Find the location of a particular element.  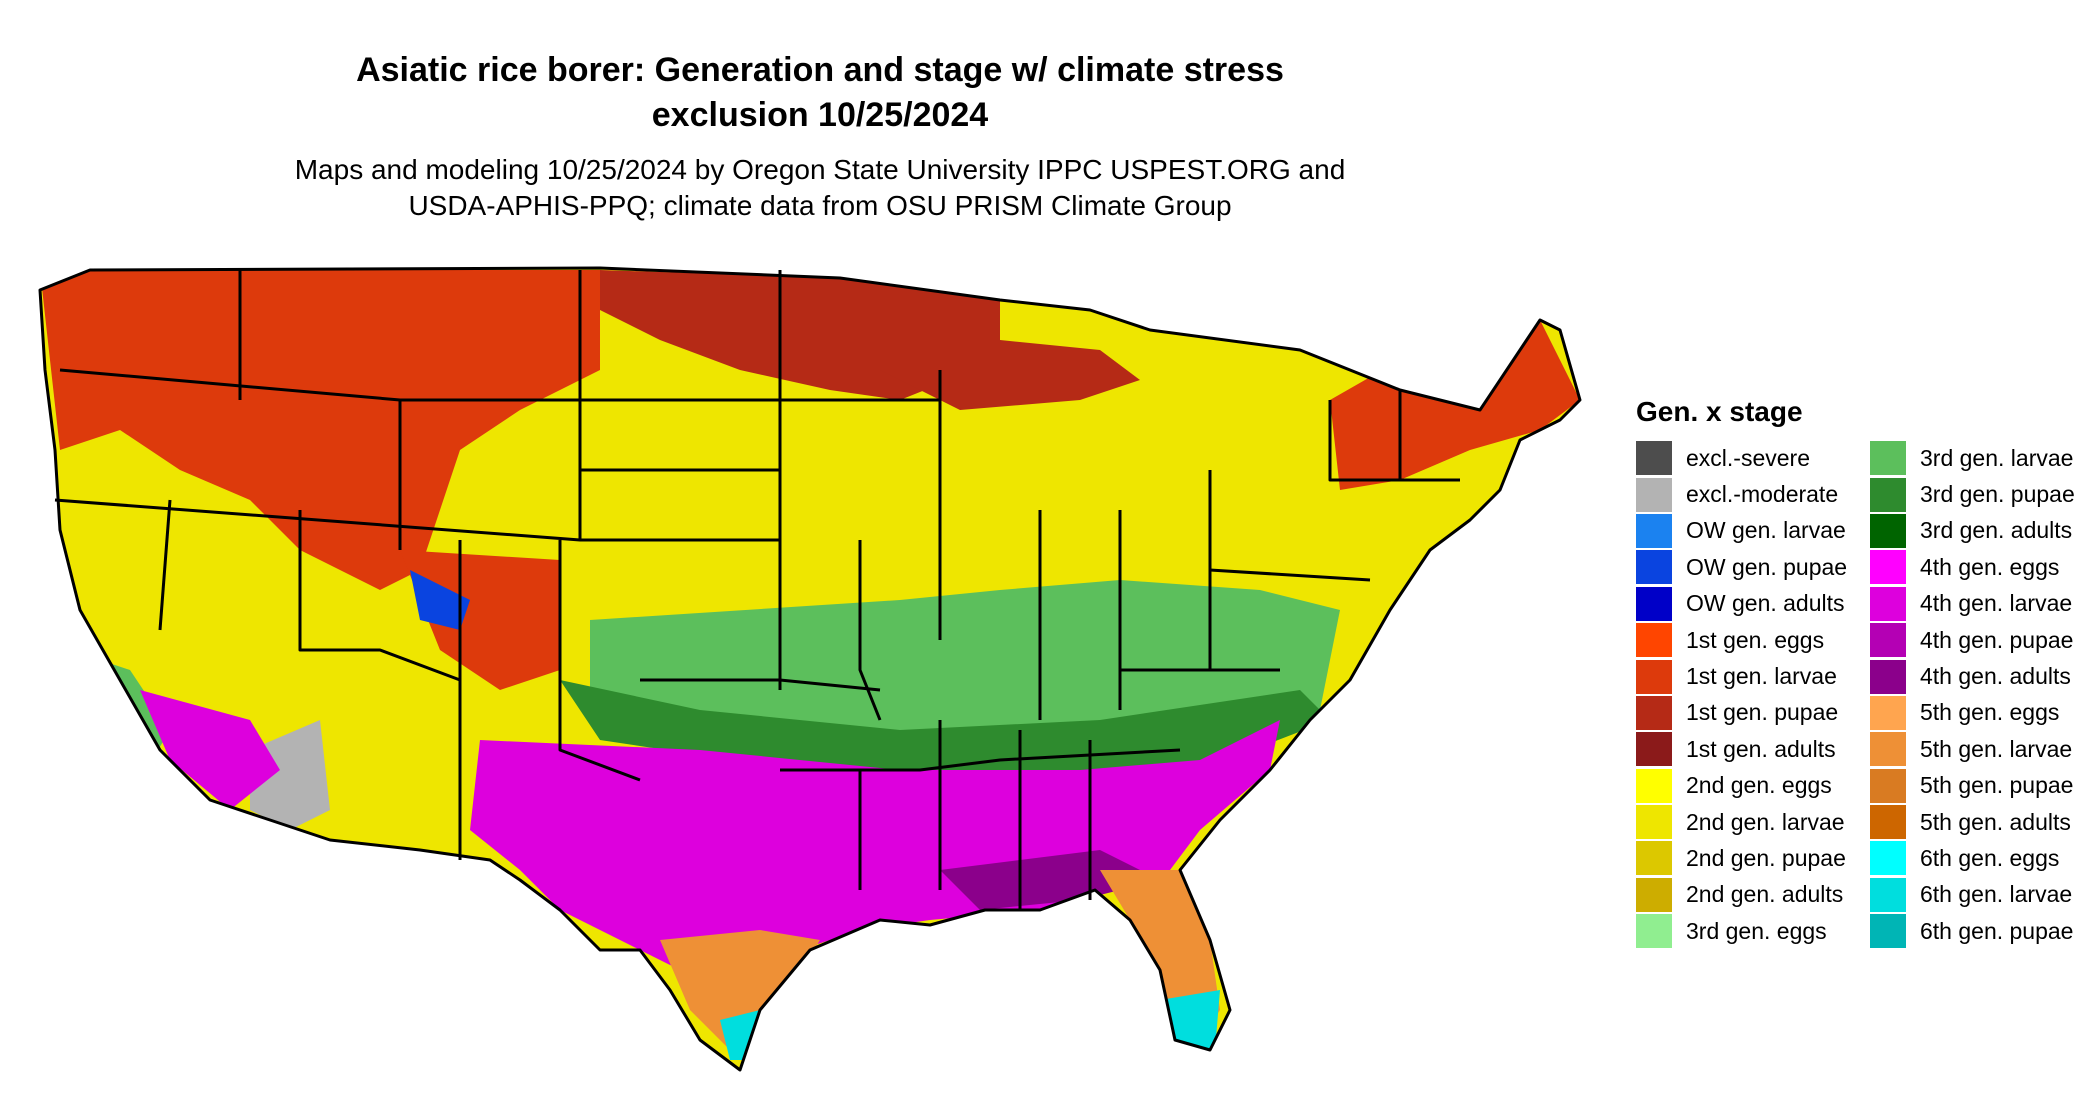

region-central-3rd-gen is located at coordinates (965, 665).